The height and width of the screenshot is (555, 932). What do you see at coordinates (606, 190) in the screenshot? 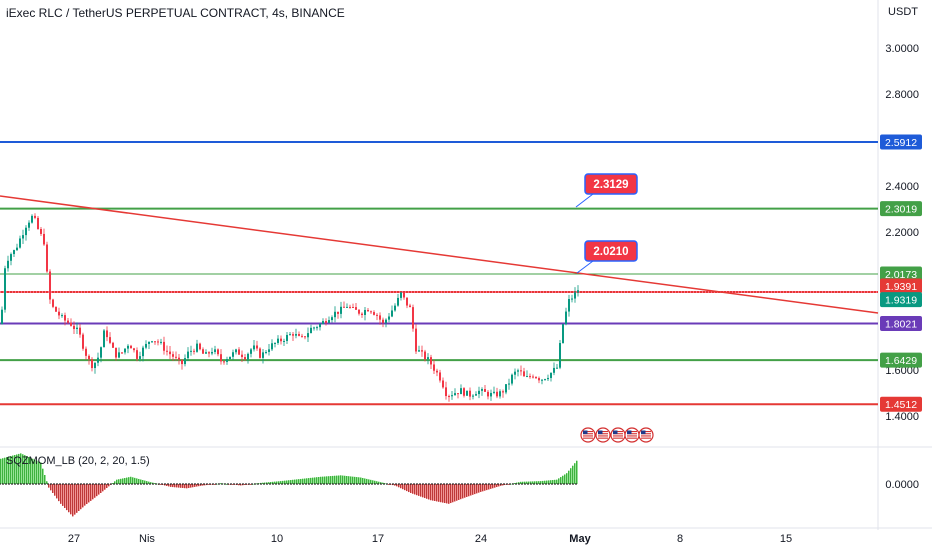
I see `price-callout: 2.3129` at bounding box center [606, 190].